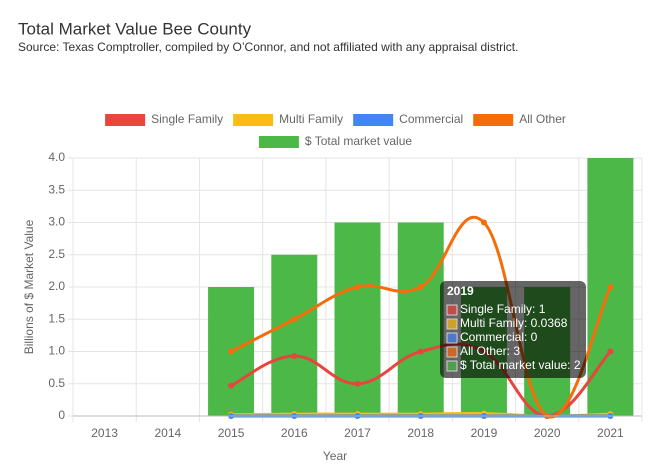  Describe the element at coordinates (231, 433) in the screenshot. I see `x-tick-label: 2015` at that location.